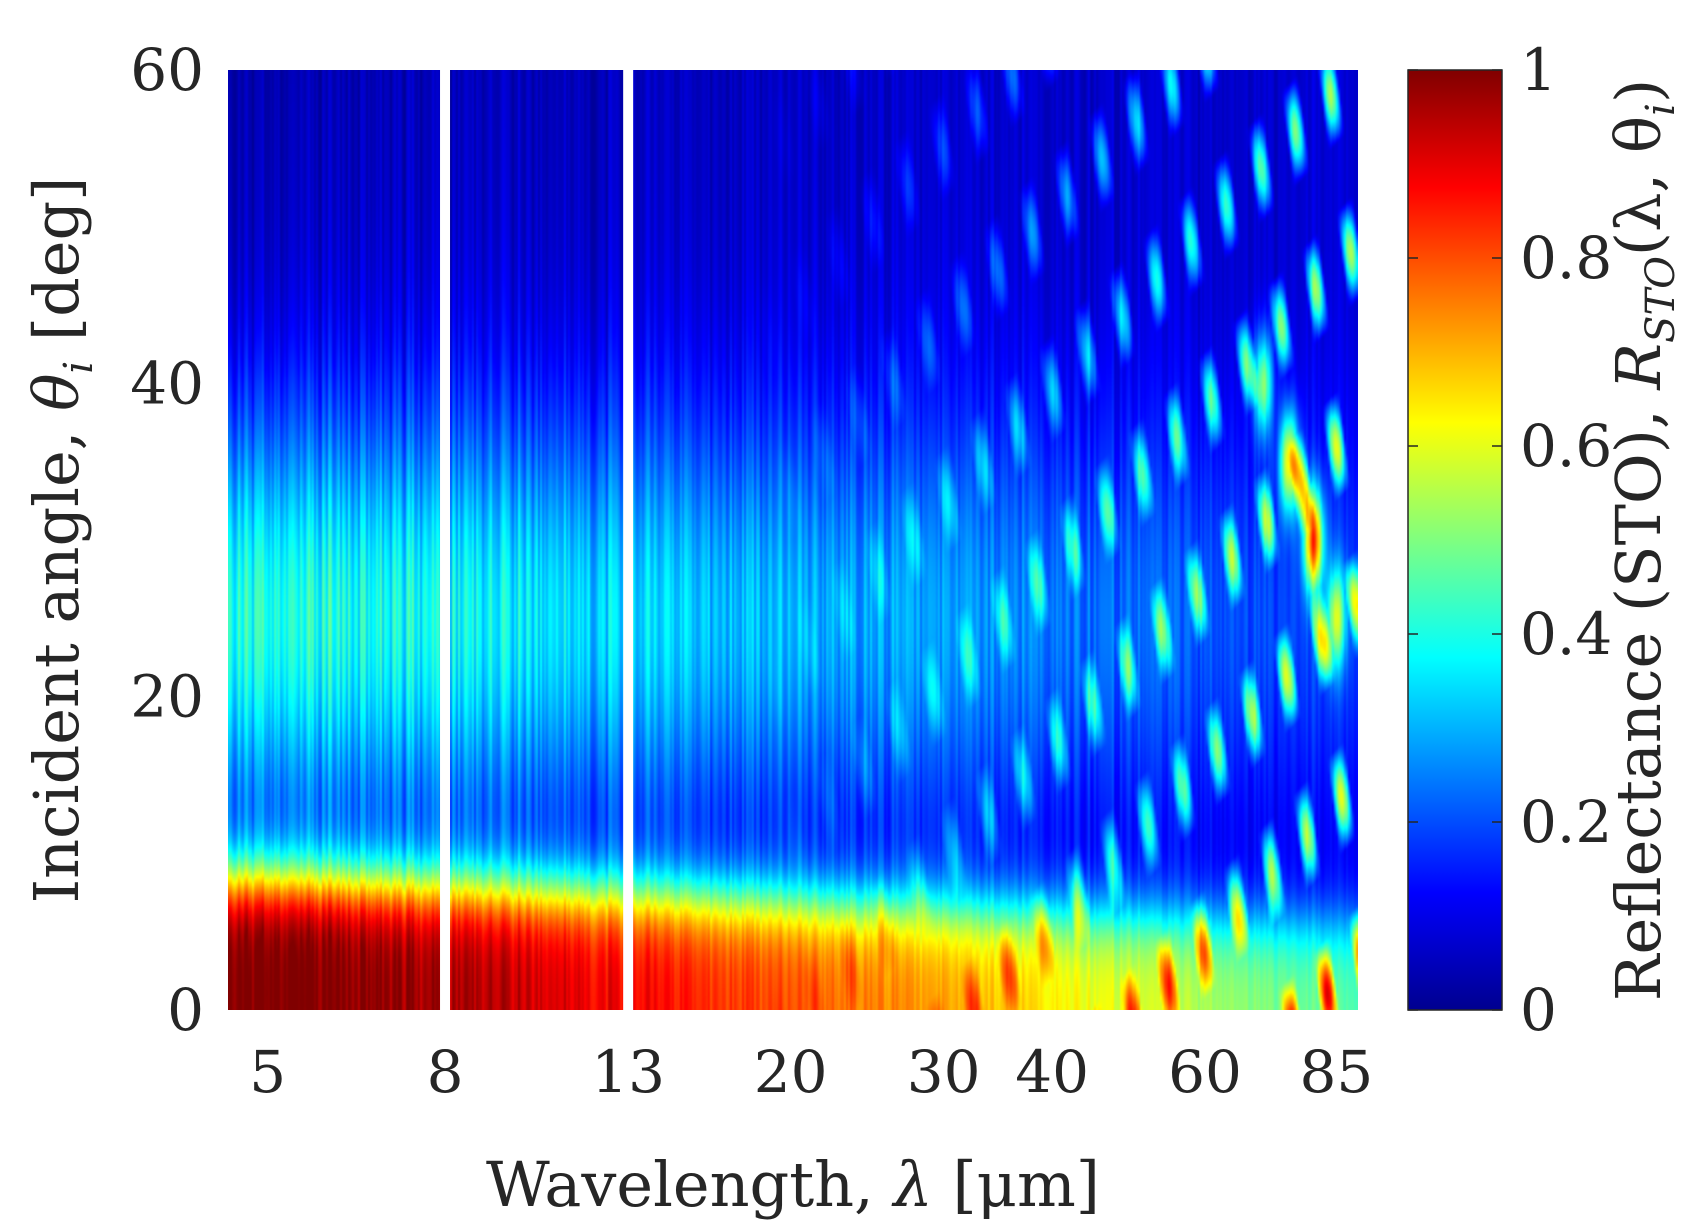 This screenshot has width=1681, height=1226. What do you see at coordinates (1566, 446) in the screenshot?
I see `colorbar-tick-label: 0.6` at bounding box center [1566, 446].